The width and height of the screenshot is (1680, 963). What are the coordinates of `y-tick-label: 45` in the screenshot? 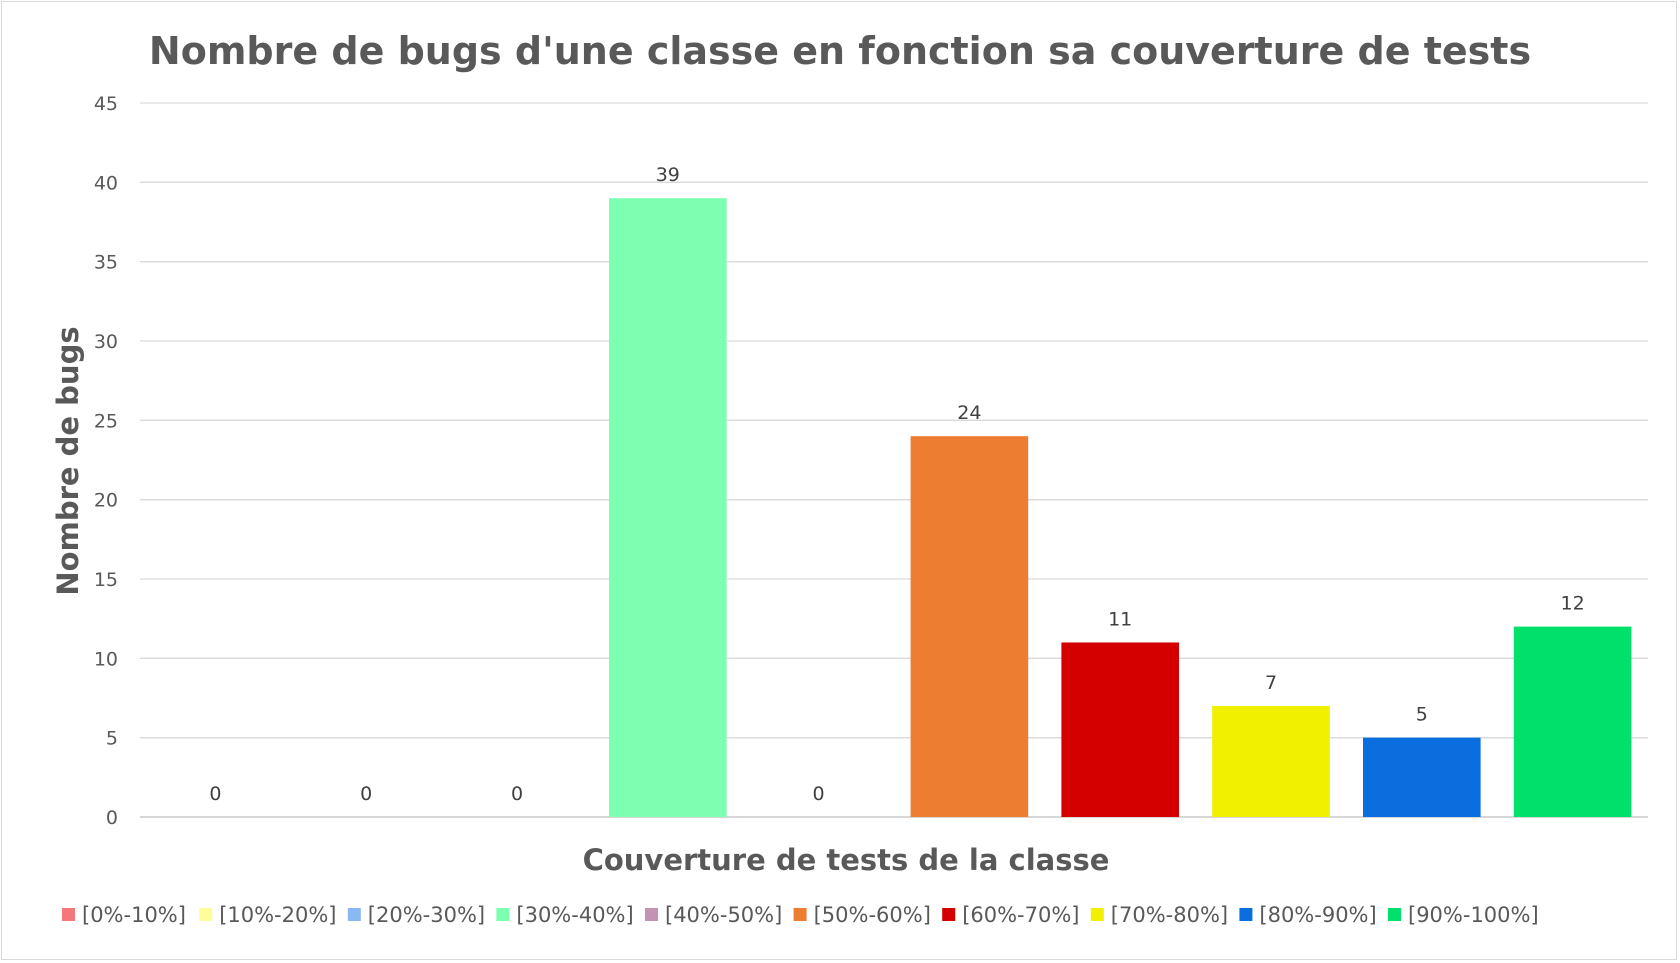 It's located at (106, 104).